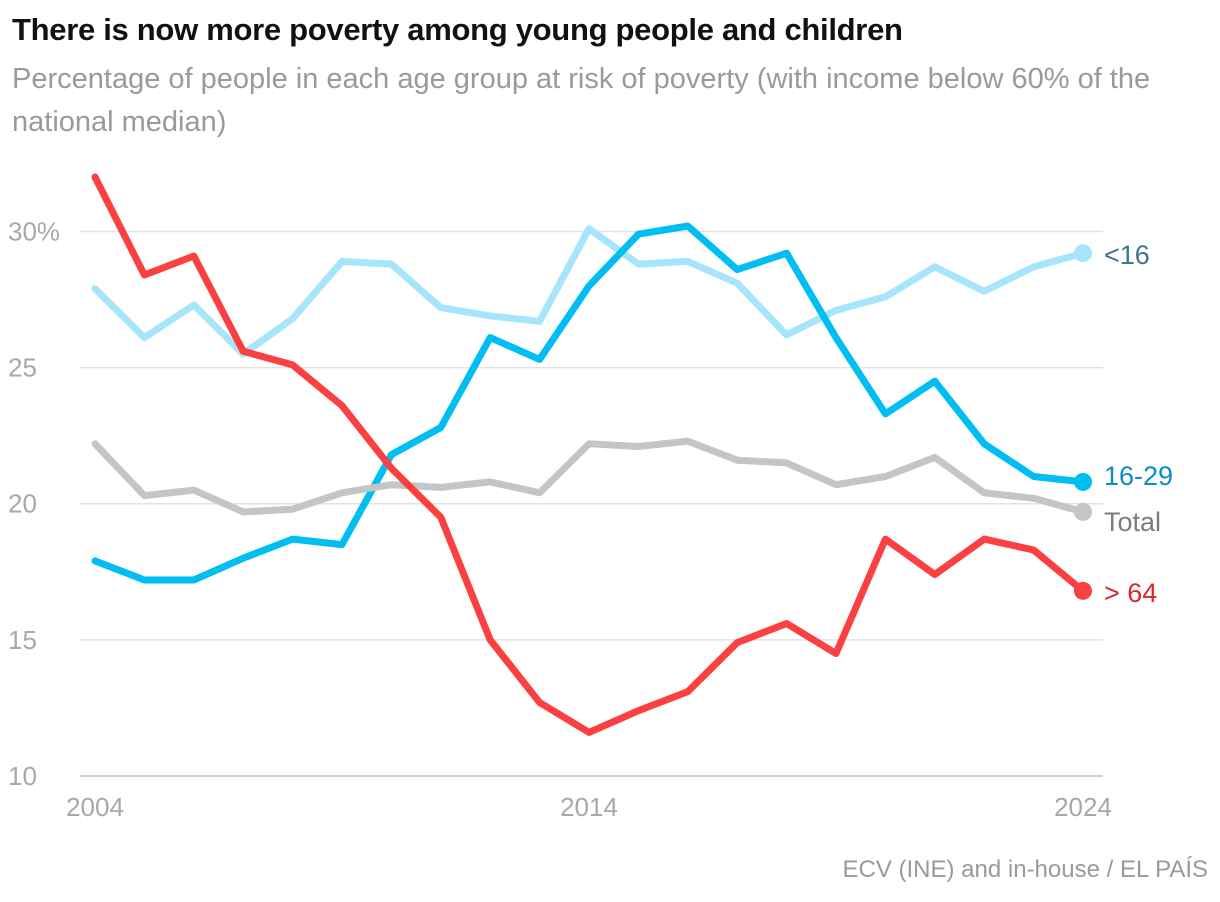  I want to click on source-note: ECV (INE) and in-house / EL PAÍS, so click(1025, 869).